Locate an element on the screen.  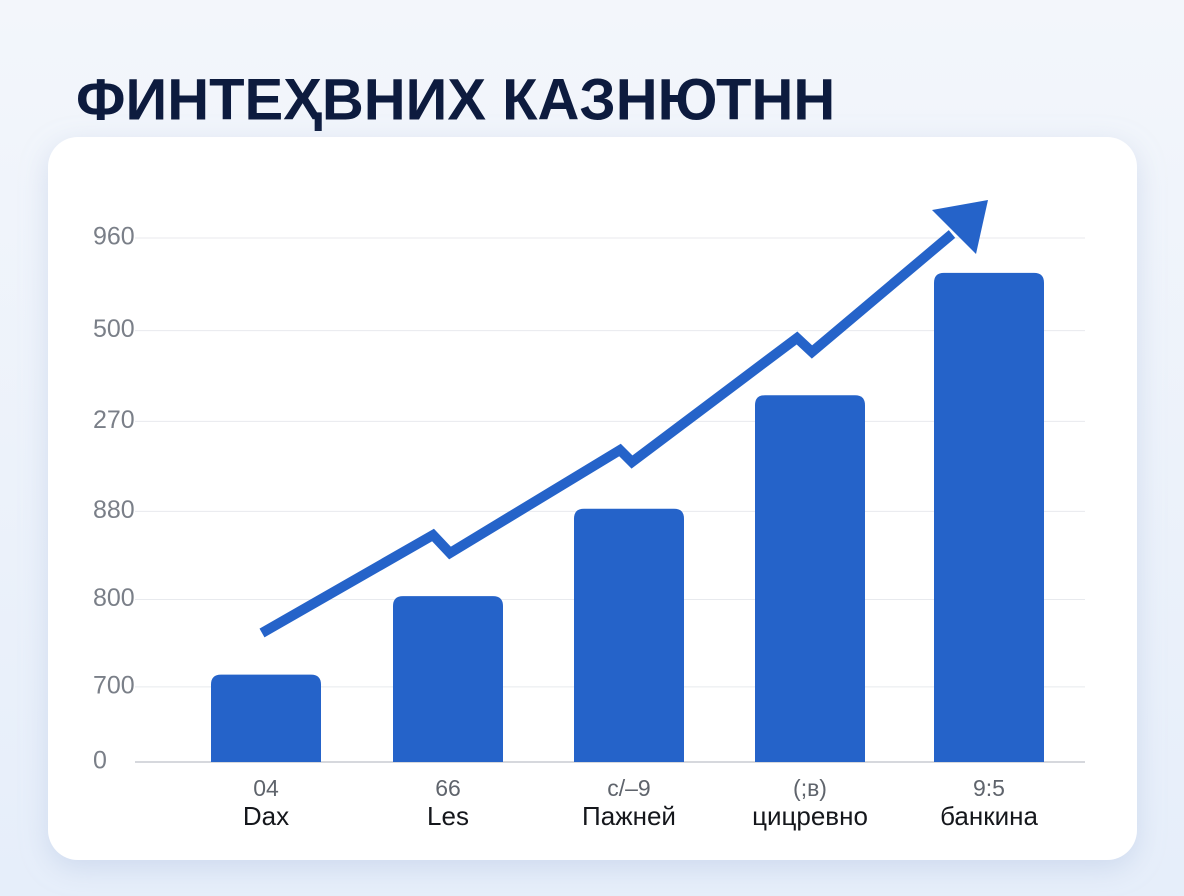
x-tick-code: c/–9 is located at coordinates (628, 788).